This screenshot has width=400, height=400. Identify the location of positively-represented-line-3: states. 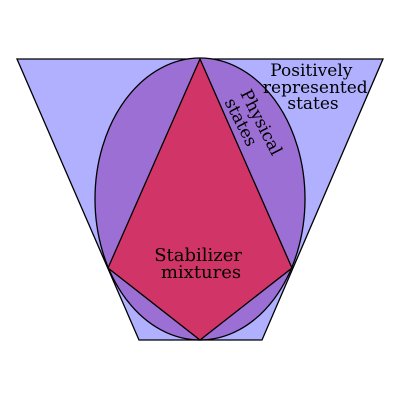
(312, 104).